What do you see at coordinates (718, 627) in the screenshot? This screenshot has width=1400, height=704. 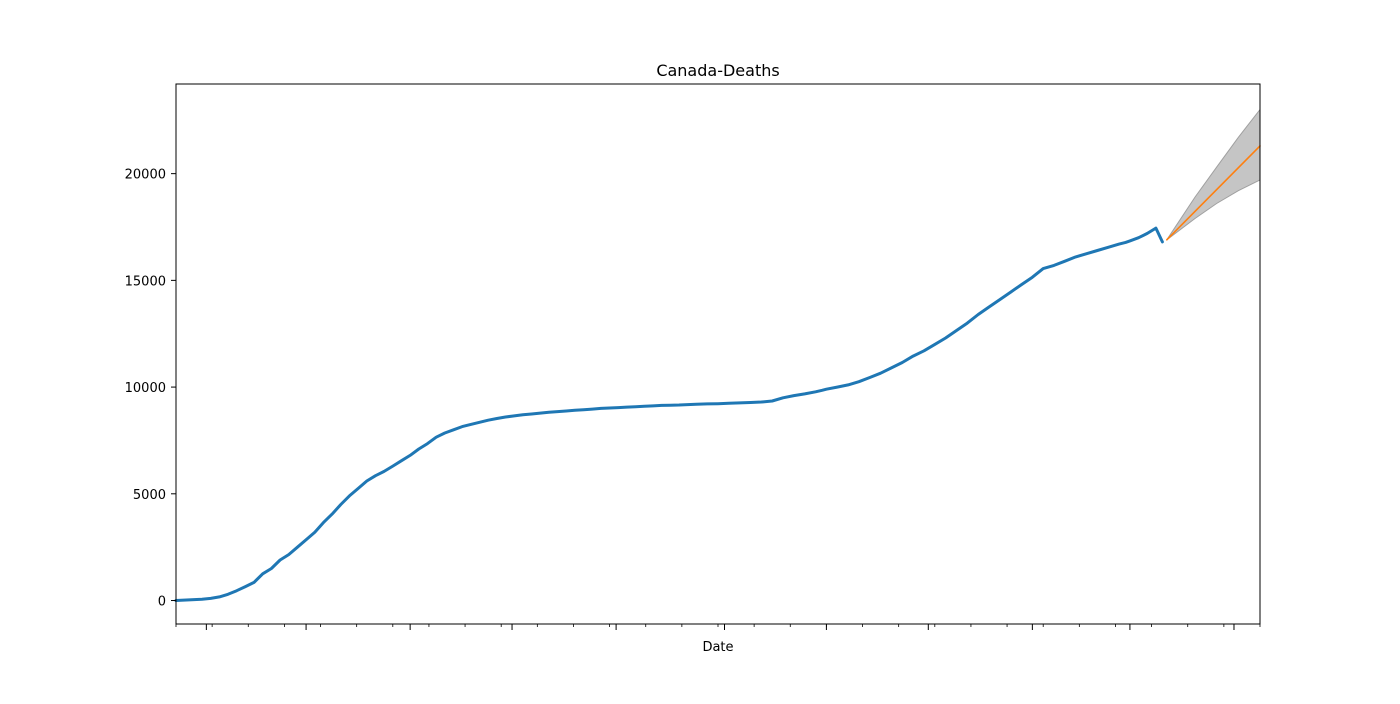 I see `x-axis-ticks` at bounding box center [718, 627].